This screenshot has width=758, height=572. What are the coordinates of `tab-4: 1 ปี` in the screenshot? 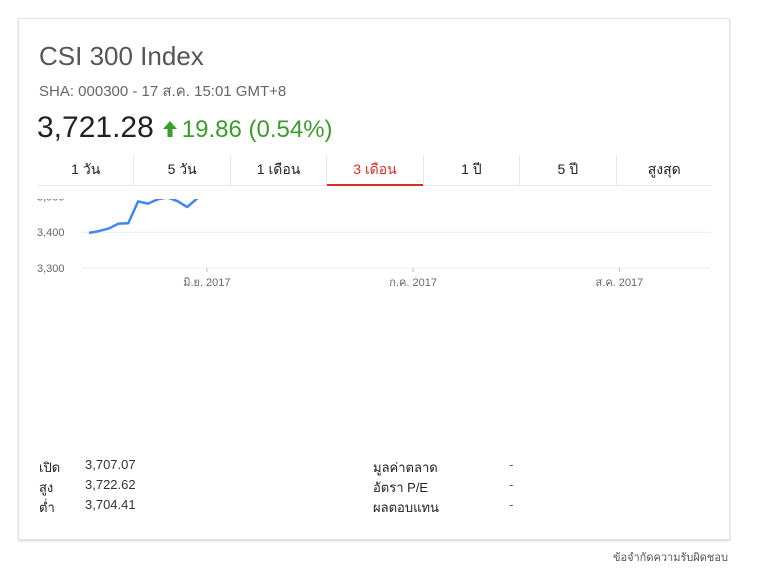 It's located at (472, 170).